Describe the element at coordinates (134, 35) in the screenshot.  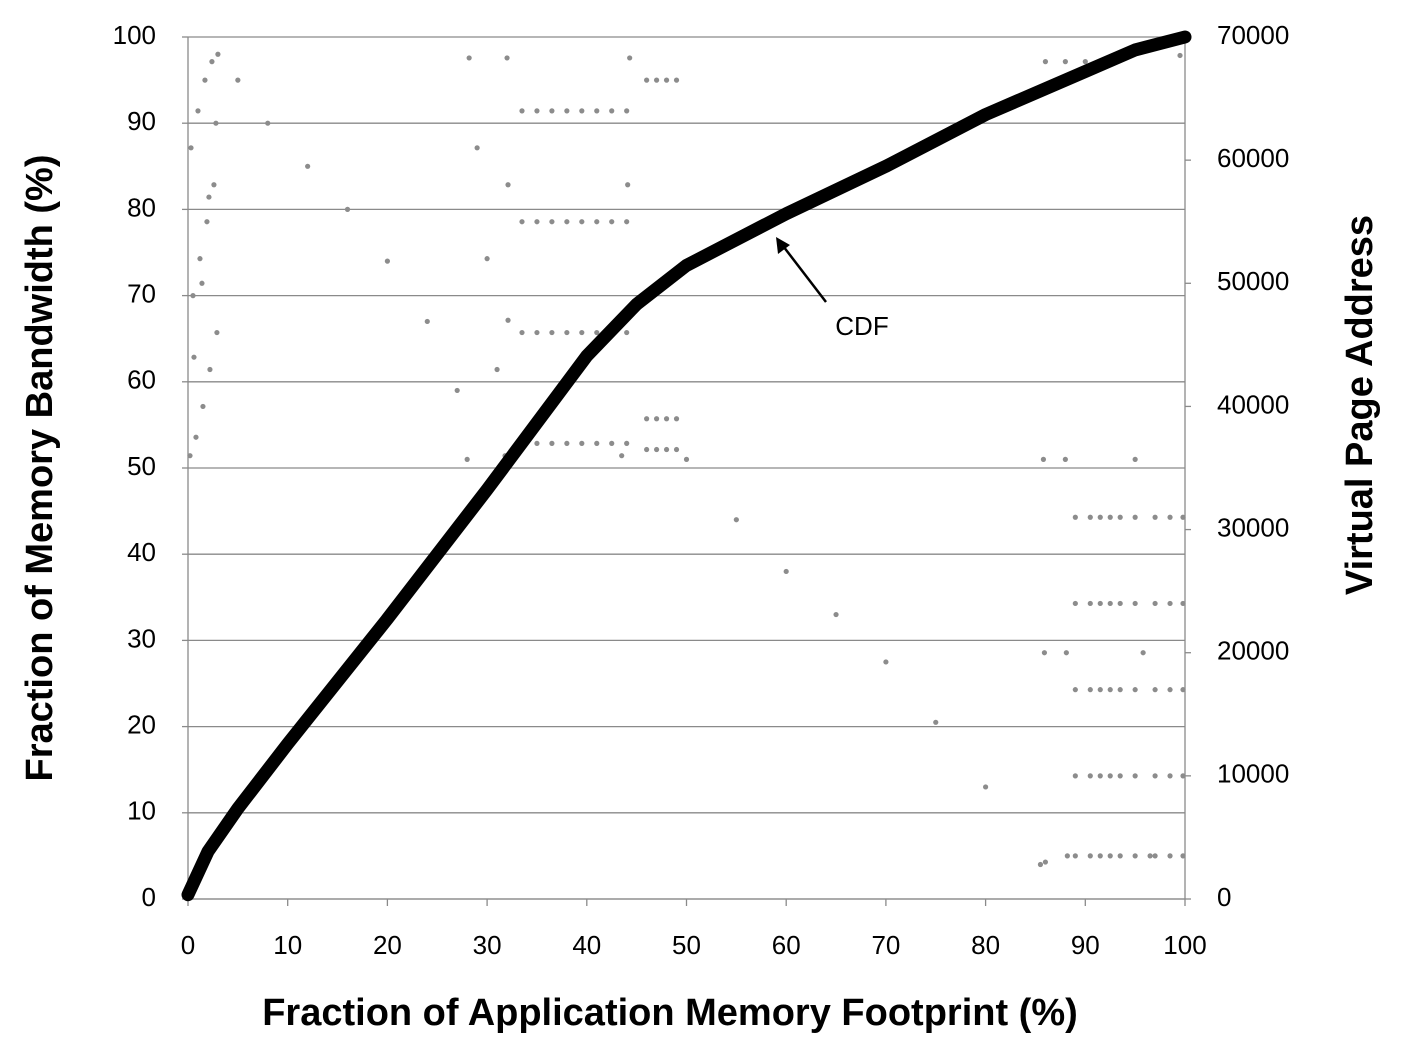
I see `y-tick-label: 100` at that location.